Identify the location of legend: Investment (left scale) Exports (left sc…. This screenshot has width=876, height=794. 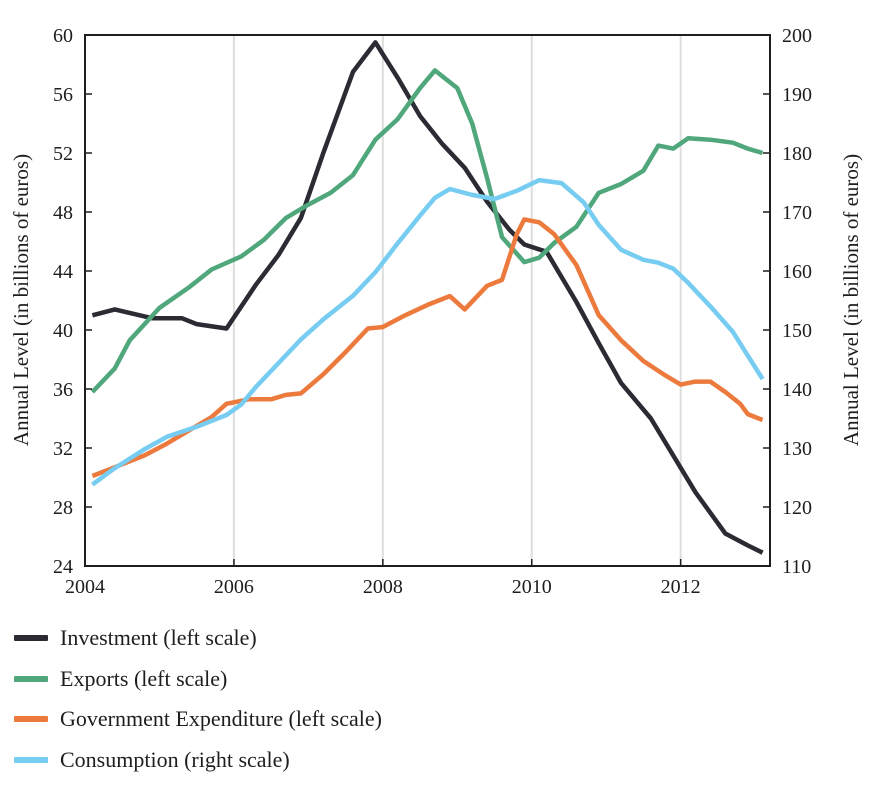
(198, 699).